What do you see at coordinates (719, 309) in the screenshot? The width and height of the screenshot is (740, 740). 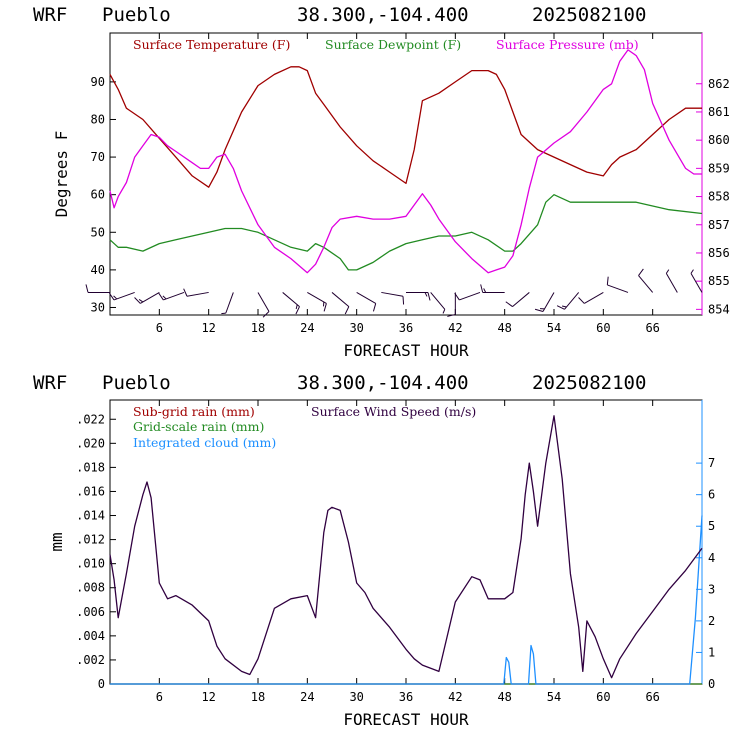 I see `y2-tick-label: 854` at bounding box center [719, 309].